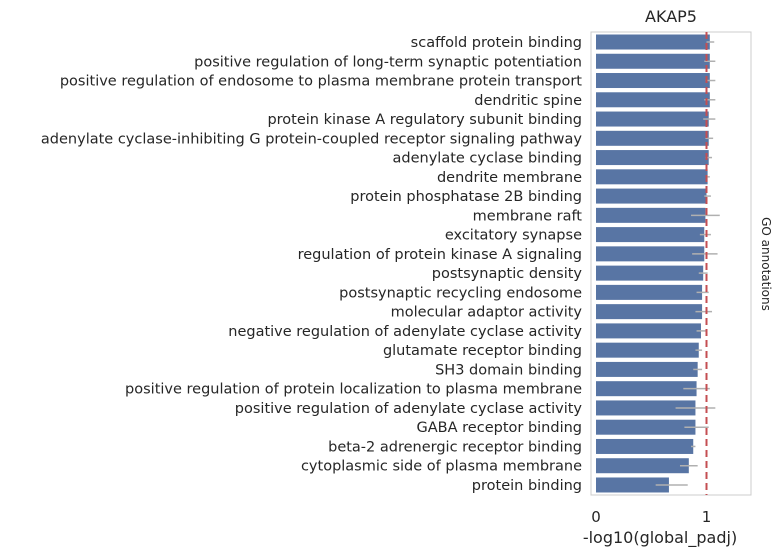  I want to click on category-label: excitatory synapse, so click(513, 236).